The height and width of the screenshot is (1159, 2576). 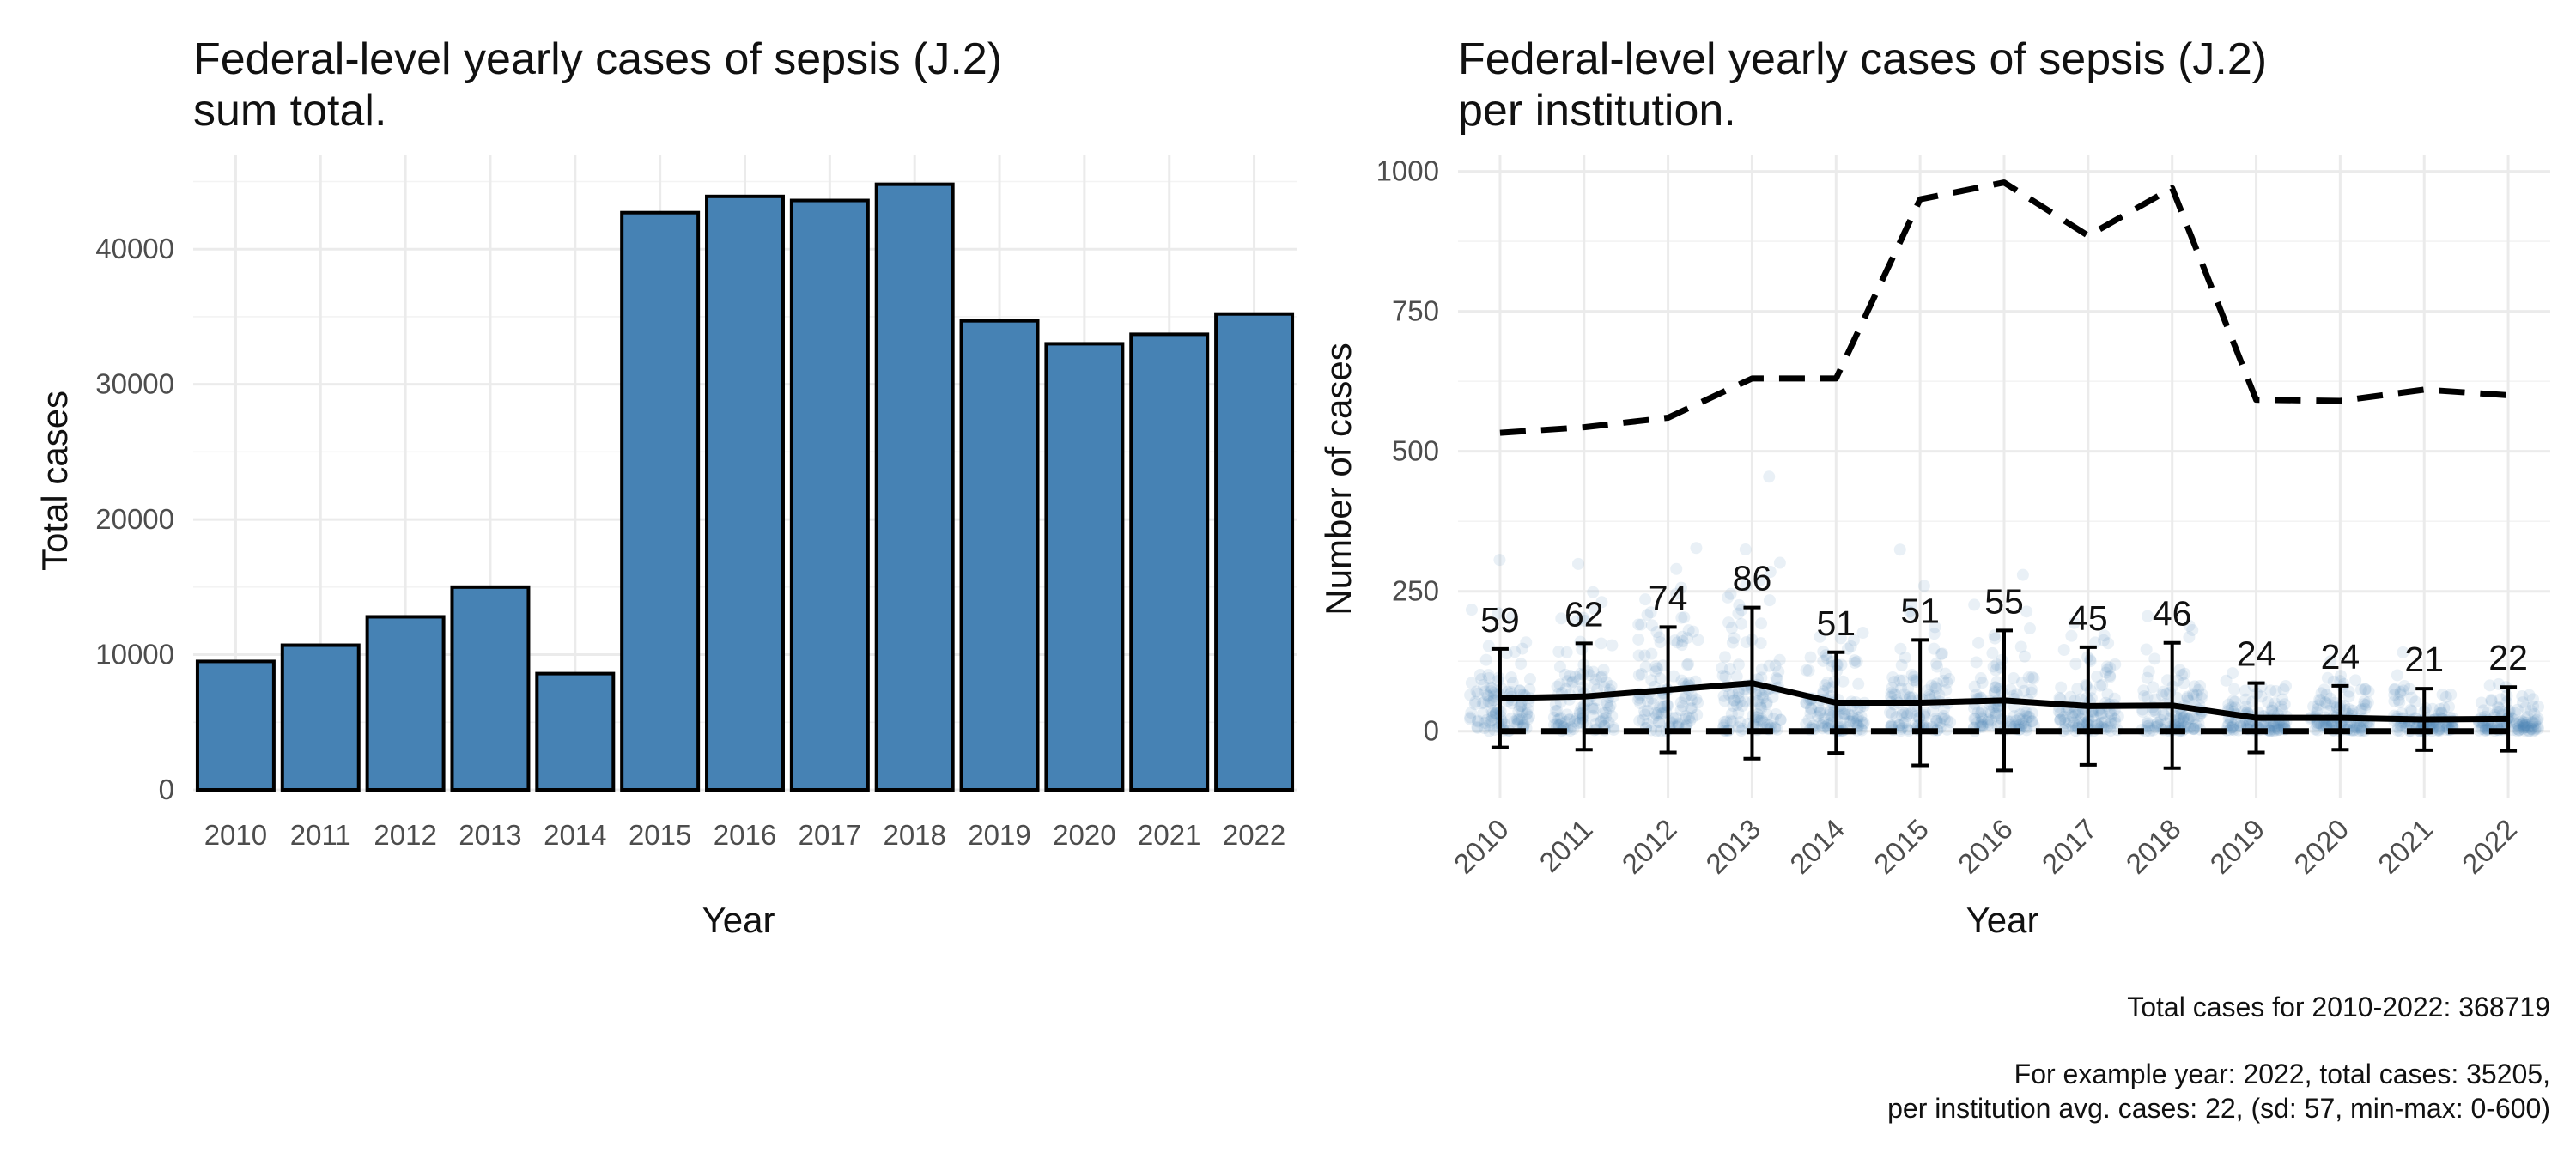 I want to click on mean-value-label: 22, so click(x=2508, y=658).